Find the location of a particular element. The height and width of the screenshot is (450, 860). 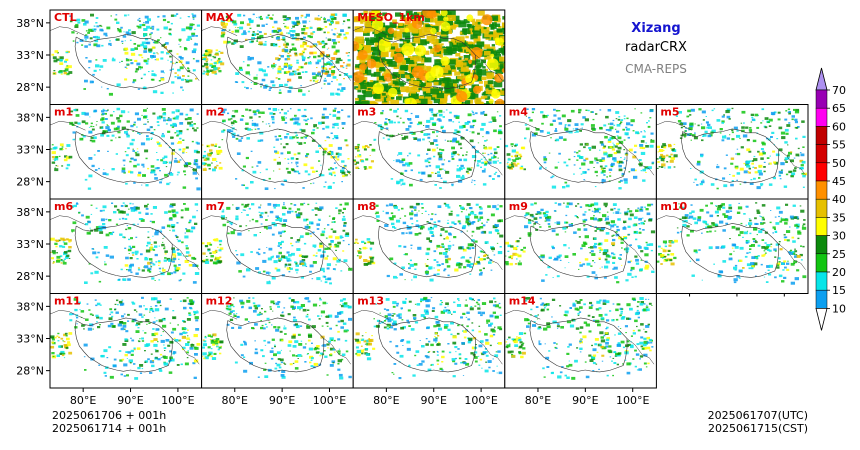

valid-time-cst: 2025061715(CST) is located at coordinates (758, 428).